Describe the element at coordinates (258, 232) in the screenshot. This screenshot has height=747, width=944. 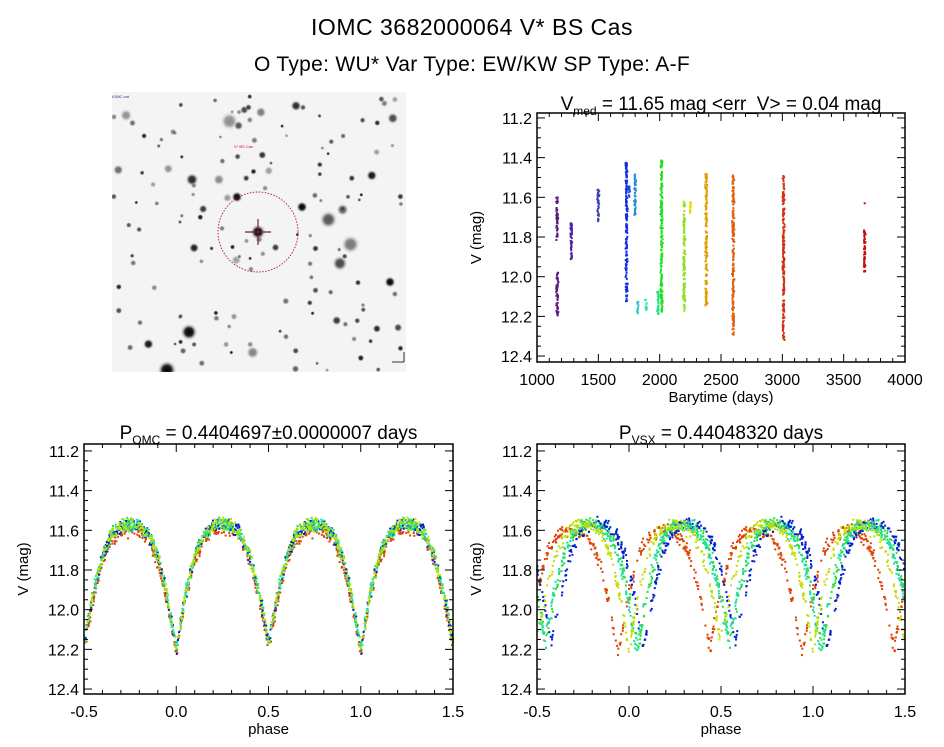
I see `target-circle` at that location.